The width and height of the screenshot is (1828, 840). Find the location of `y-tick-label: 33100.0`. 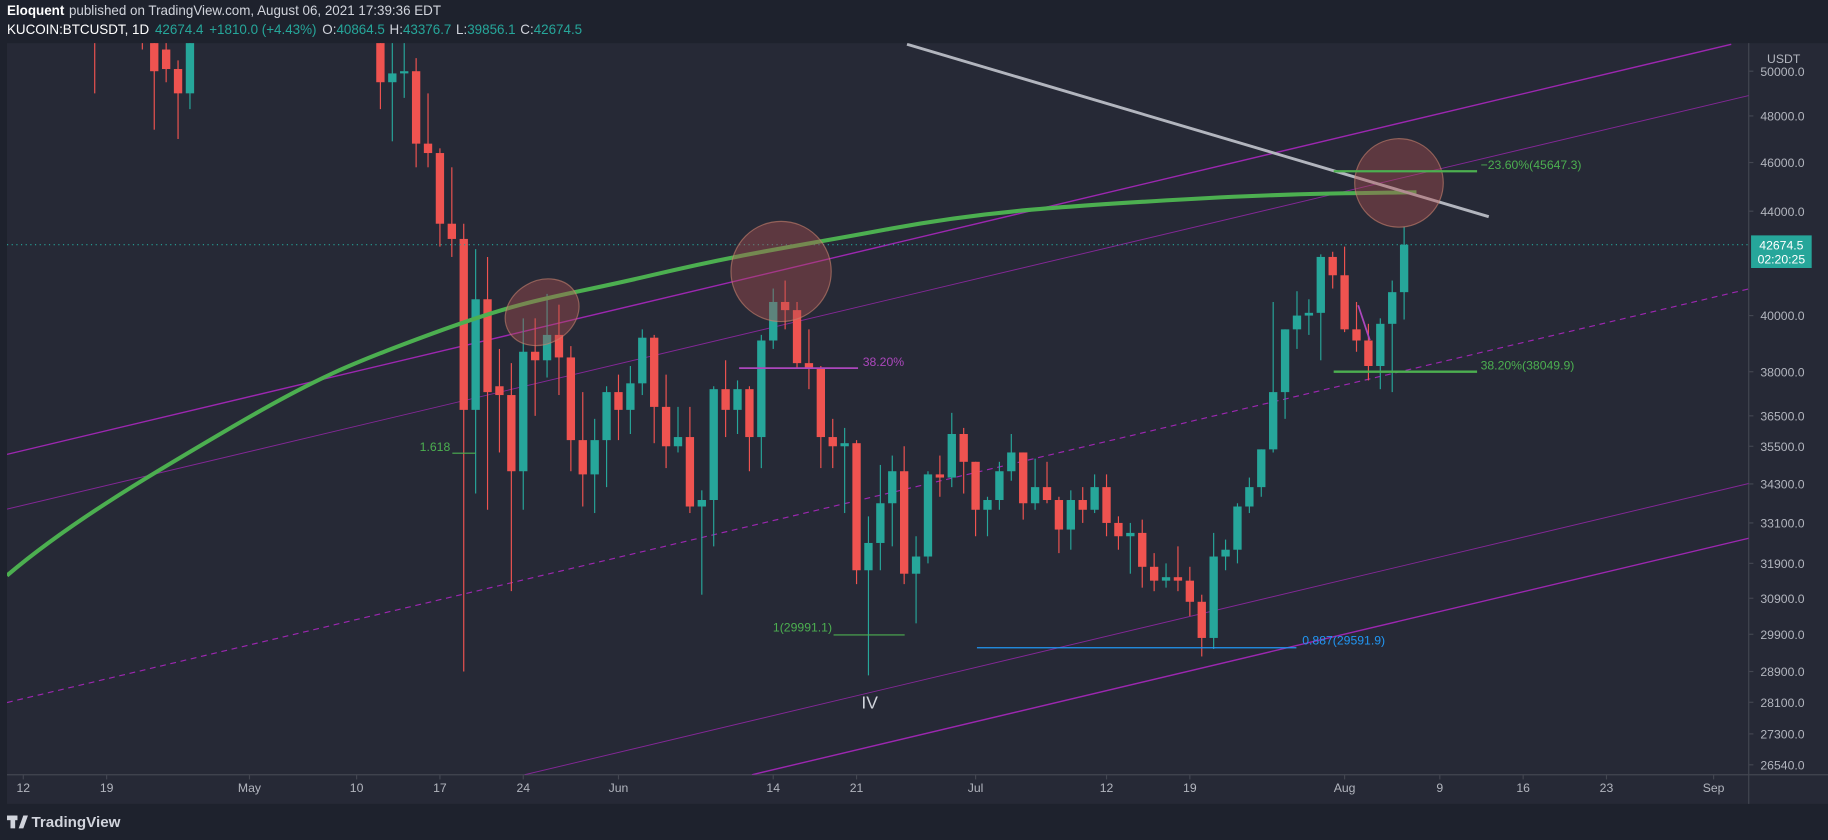

y-tick-label: 33100.0 is located at coordinates (1782, 524).